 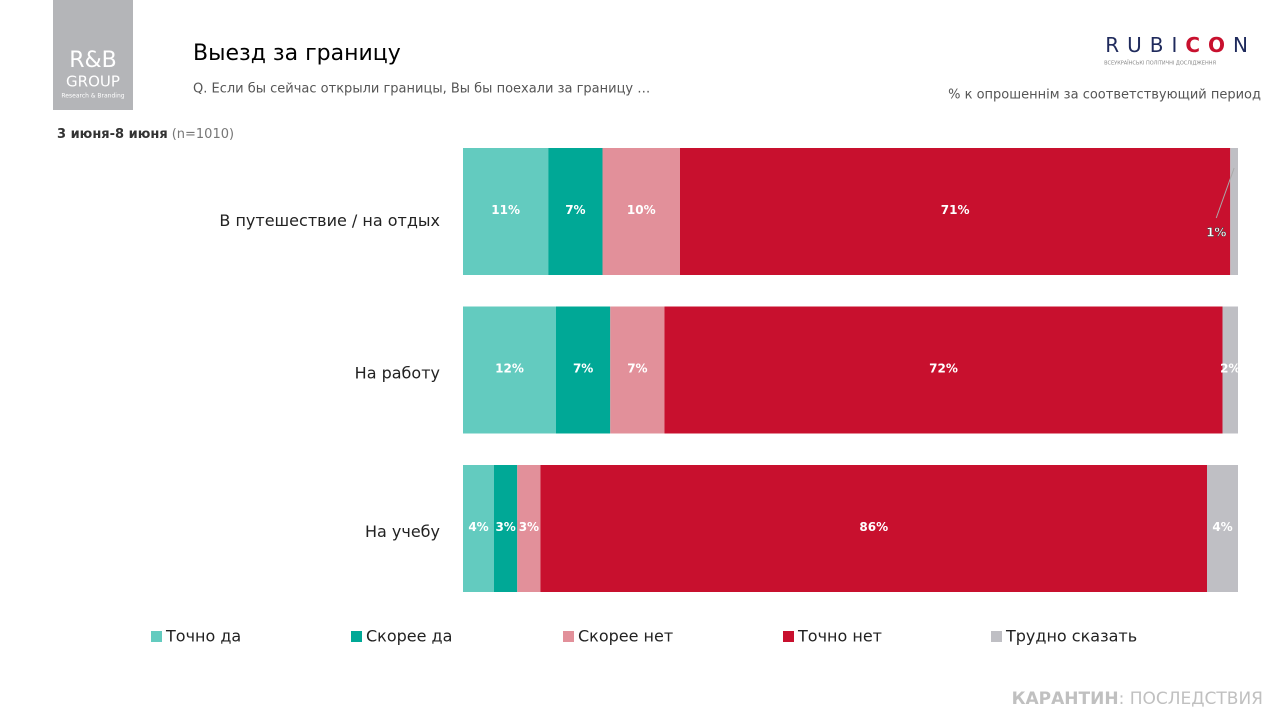 What do you see at coordinates (839, 636) in the screenshot?
I see `legend-label: Точно нет` at bounding box center [839, 636].